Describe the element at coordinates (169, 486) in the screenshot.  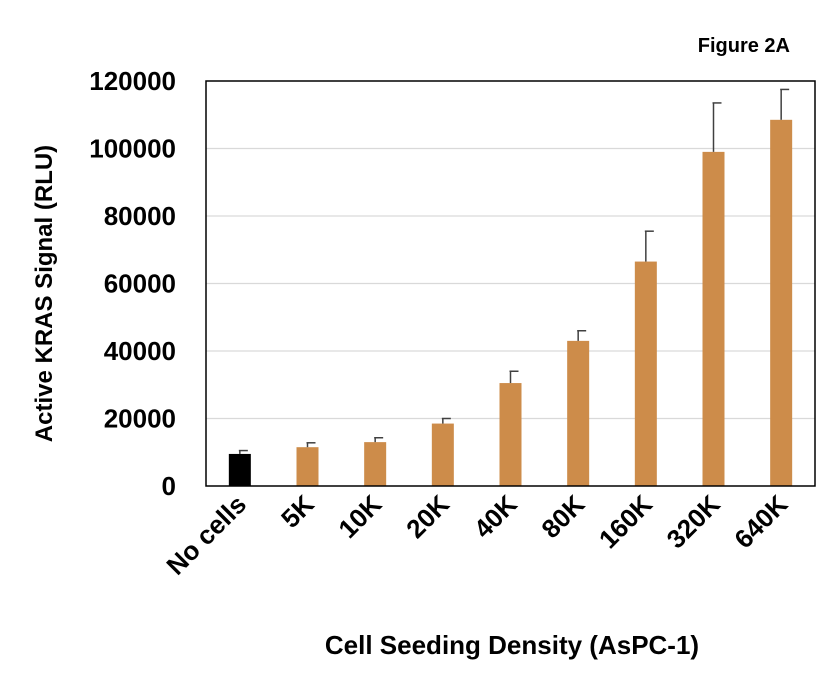
I see `y-tick-label: 0` at that location.